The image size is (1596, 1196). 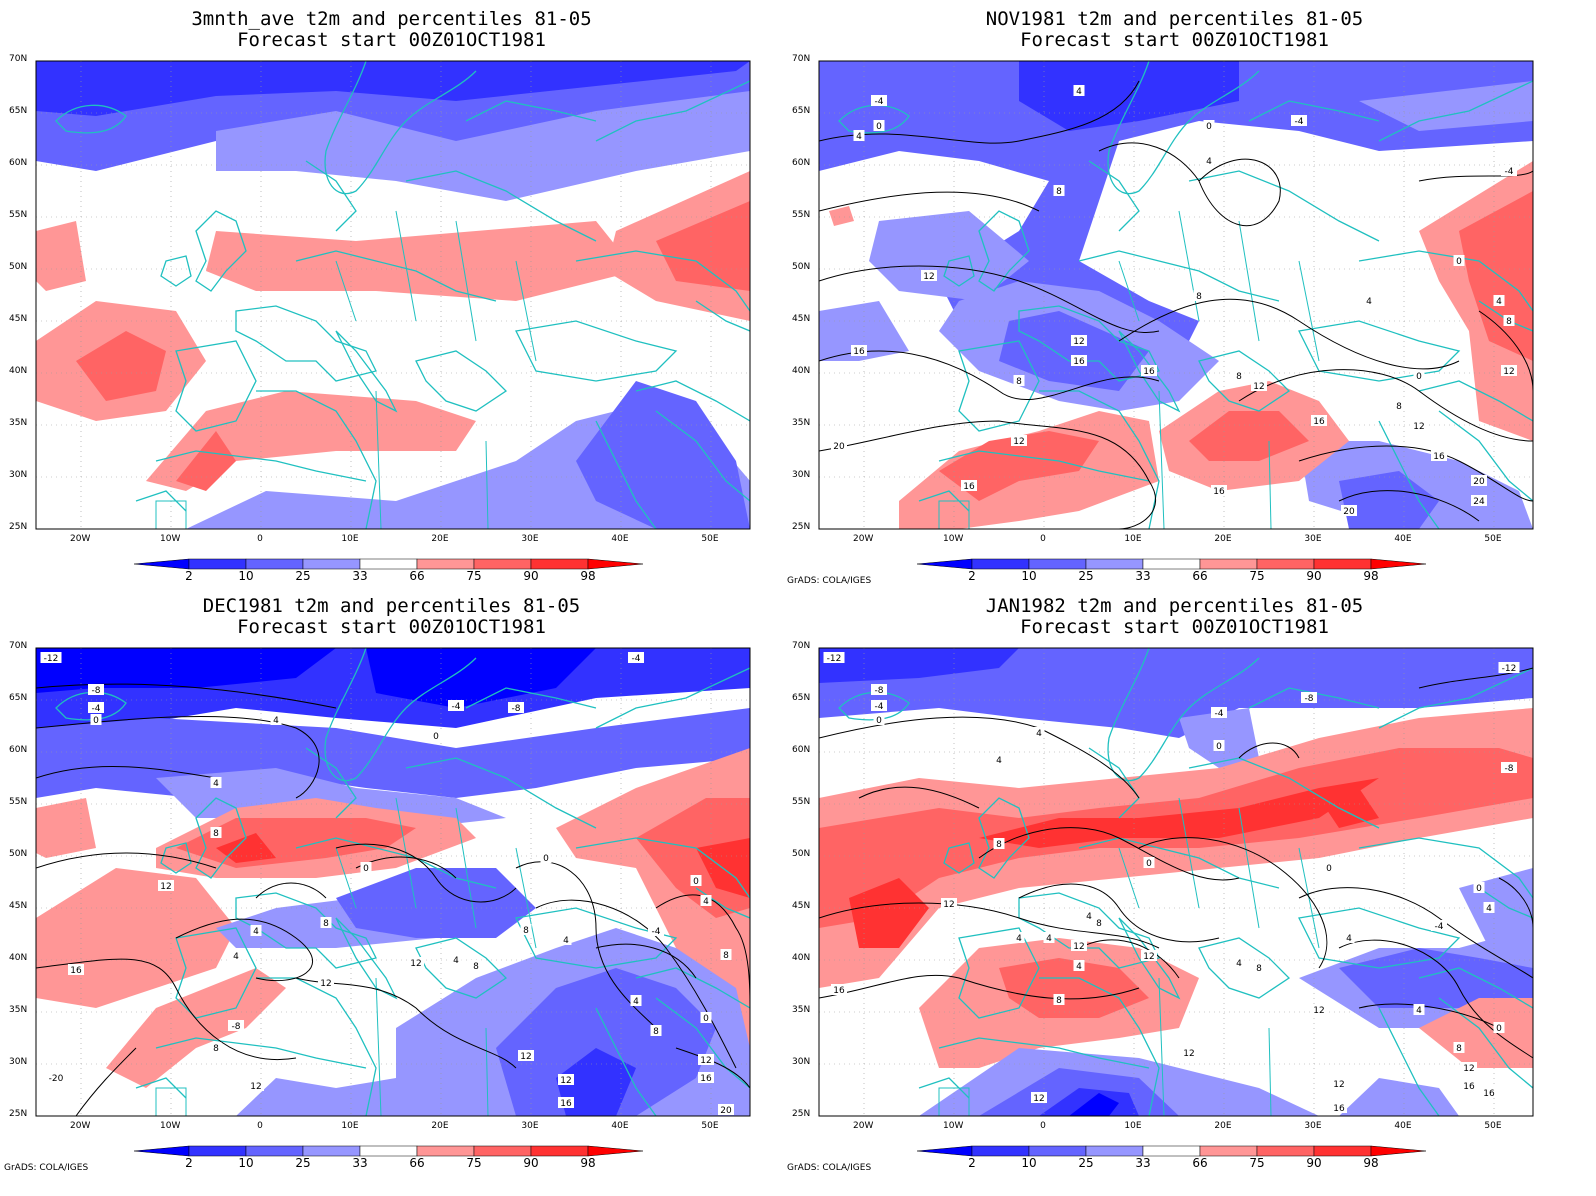 What do you see at coordinates (1174, 606) in the screenshot?
I see `panel-title: JAN1982 t2m and percentiles 81-05` at bounding box center [1174, 606].